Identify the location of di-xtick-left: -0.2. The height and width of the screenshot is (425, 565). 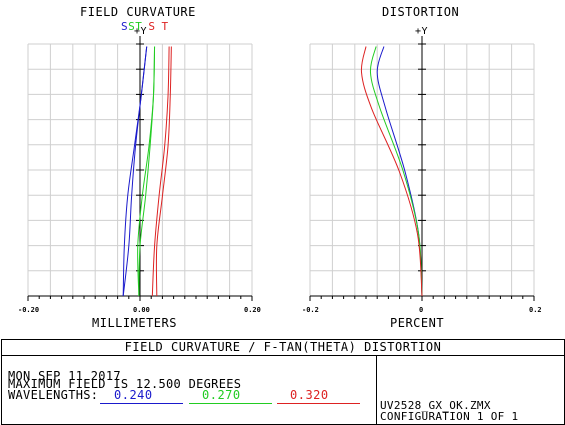
(310, 310).